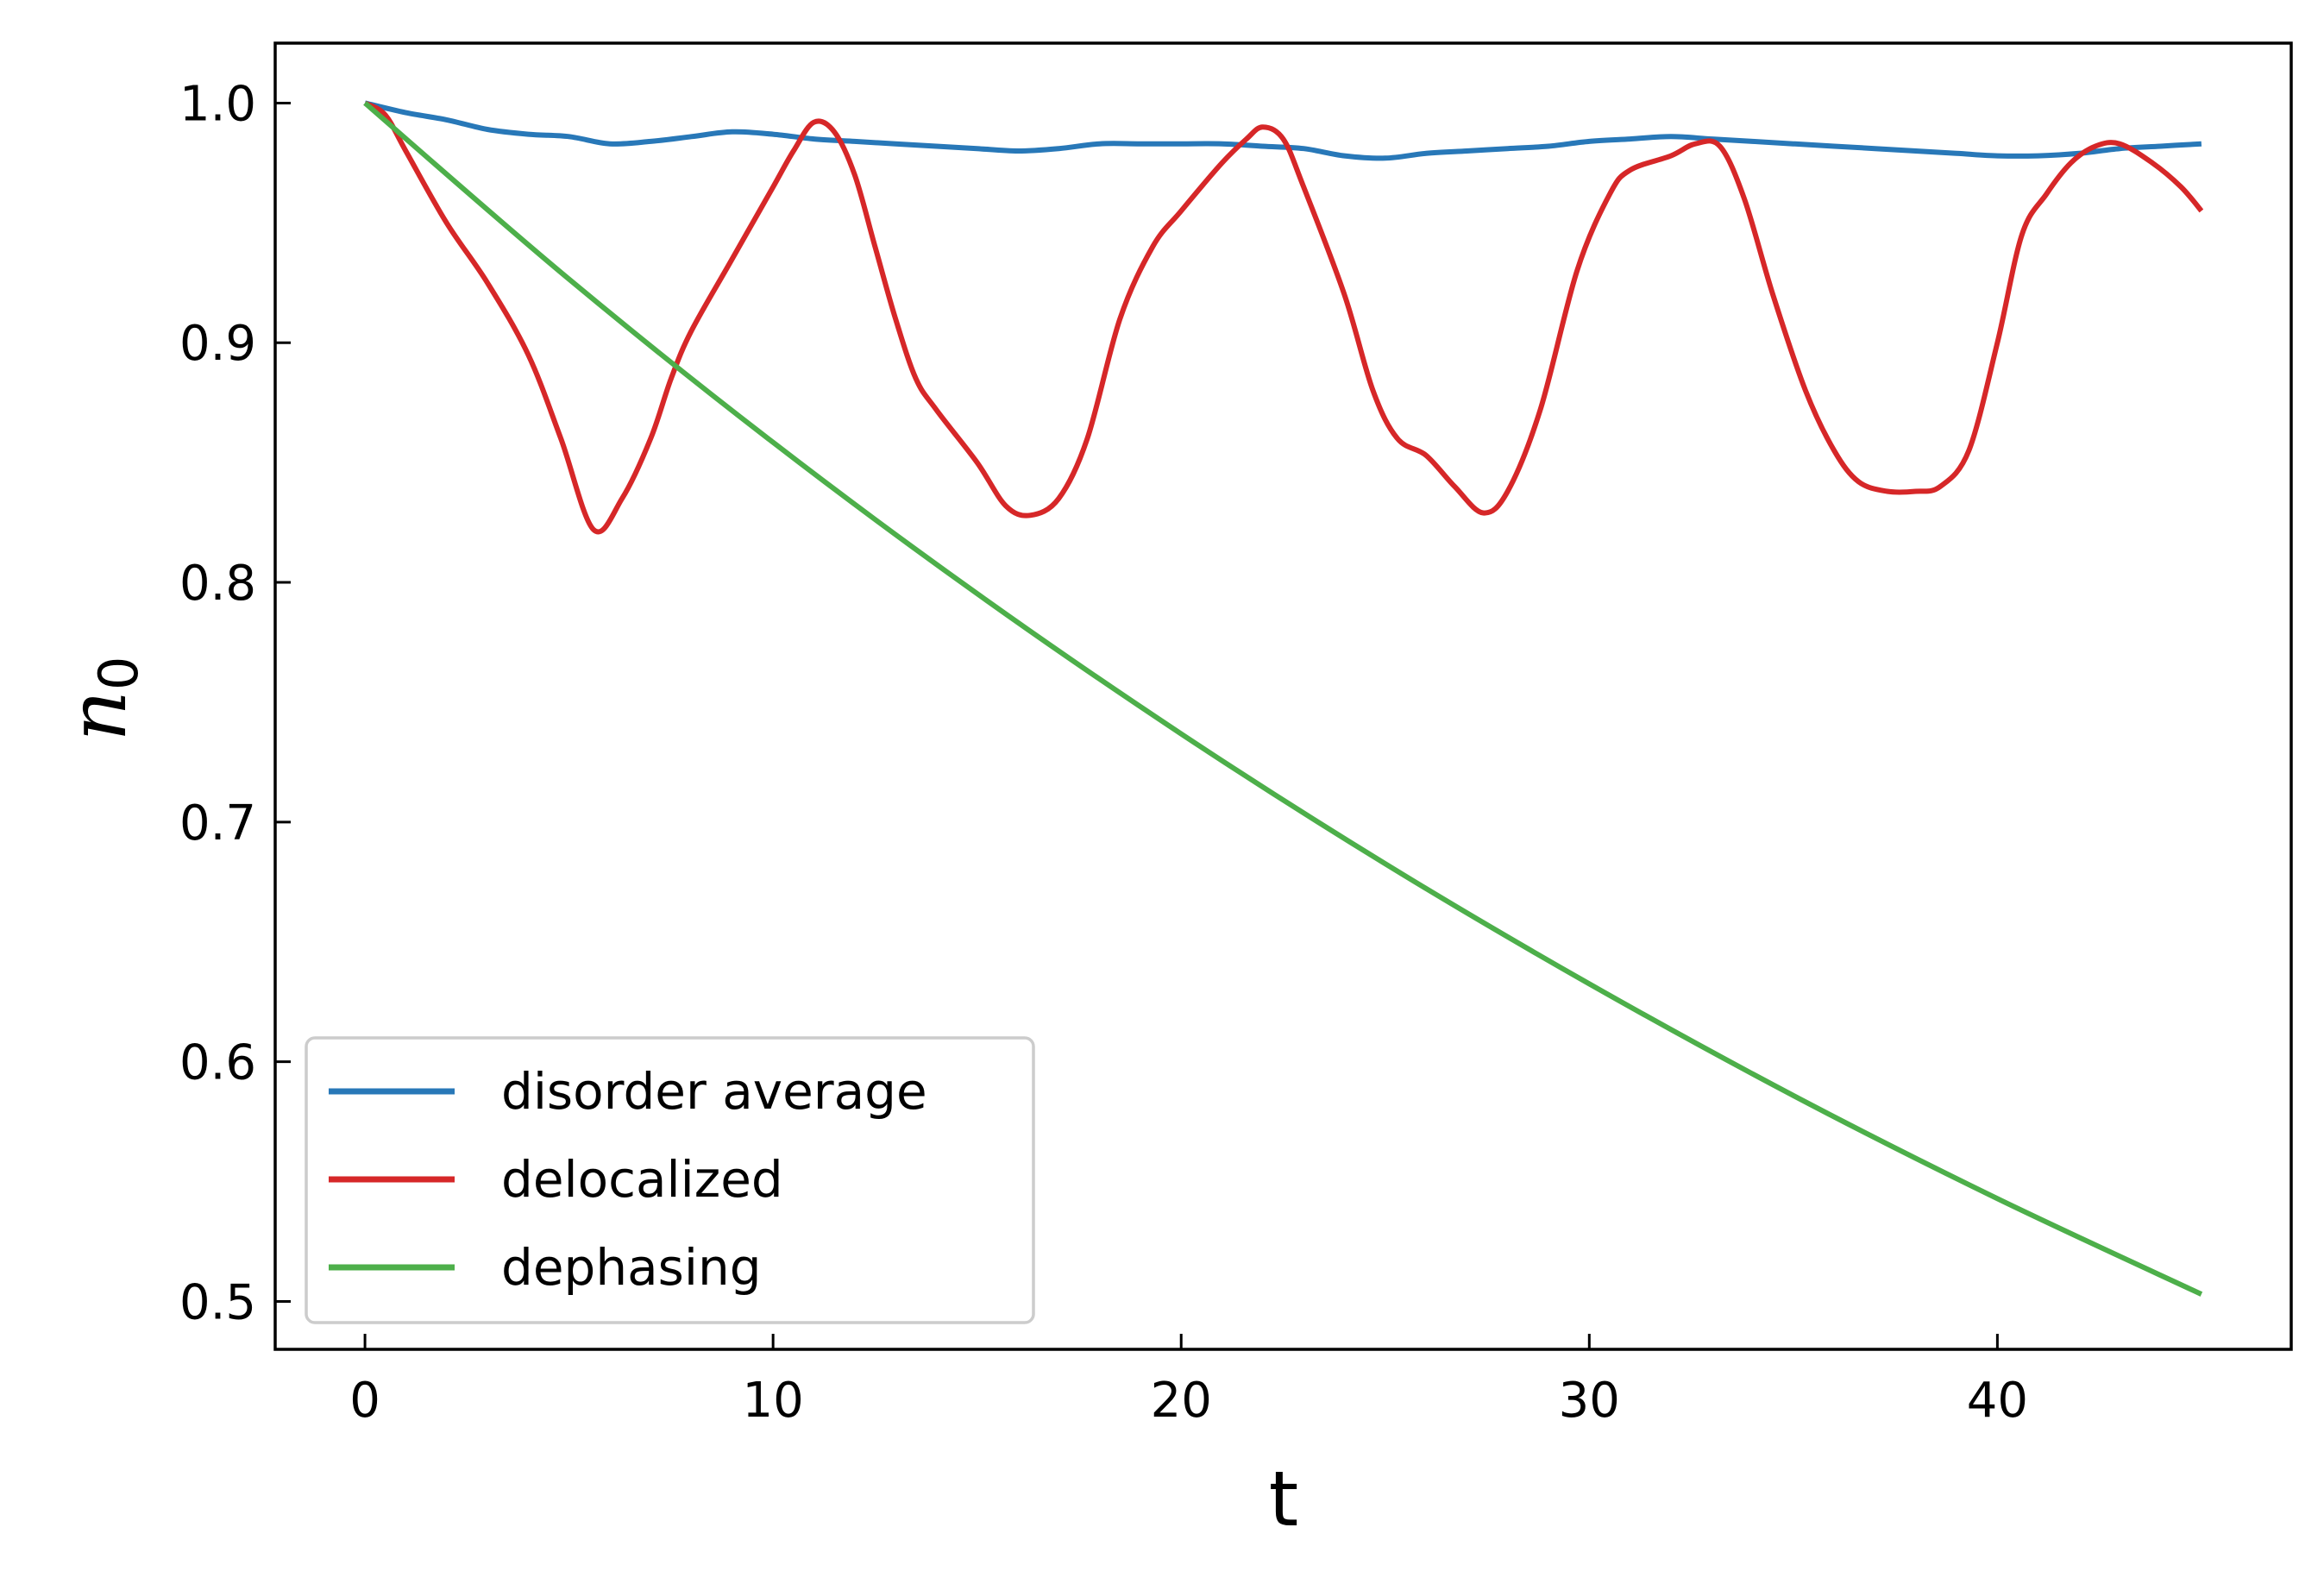 This screenshot has width=2324, height=1584. What do you see at coordinates (774, 1401) in the screenshot?
I see `x-tick-label: 10` at bounding box center [774, 1401].